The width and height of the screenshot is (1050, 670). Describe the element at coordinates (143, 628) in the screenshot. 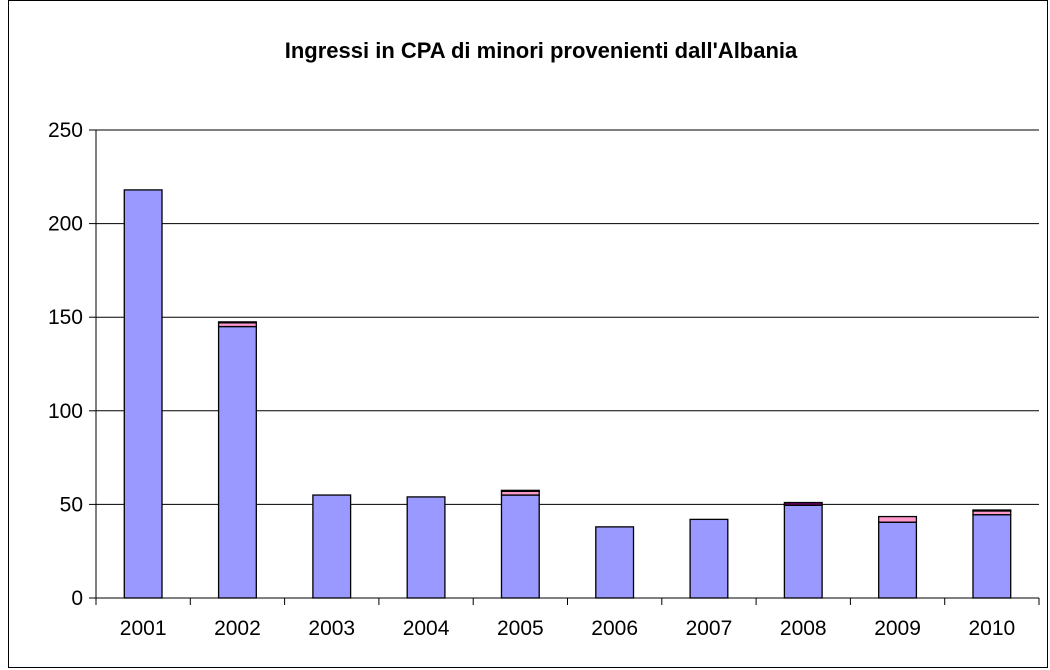

I see `x-tick-label-2001: 2001` at that location.